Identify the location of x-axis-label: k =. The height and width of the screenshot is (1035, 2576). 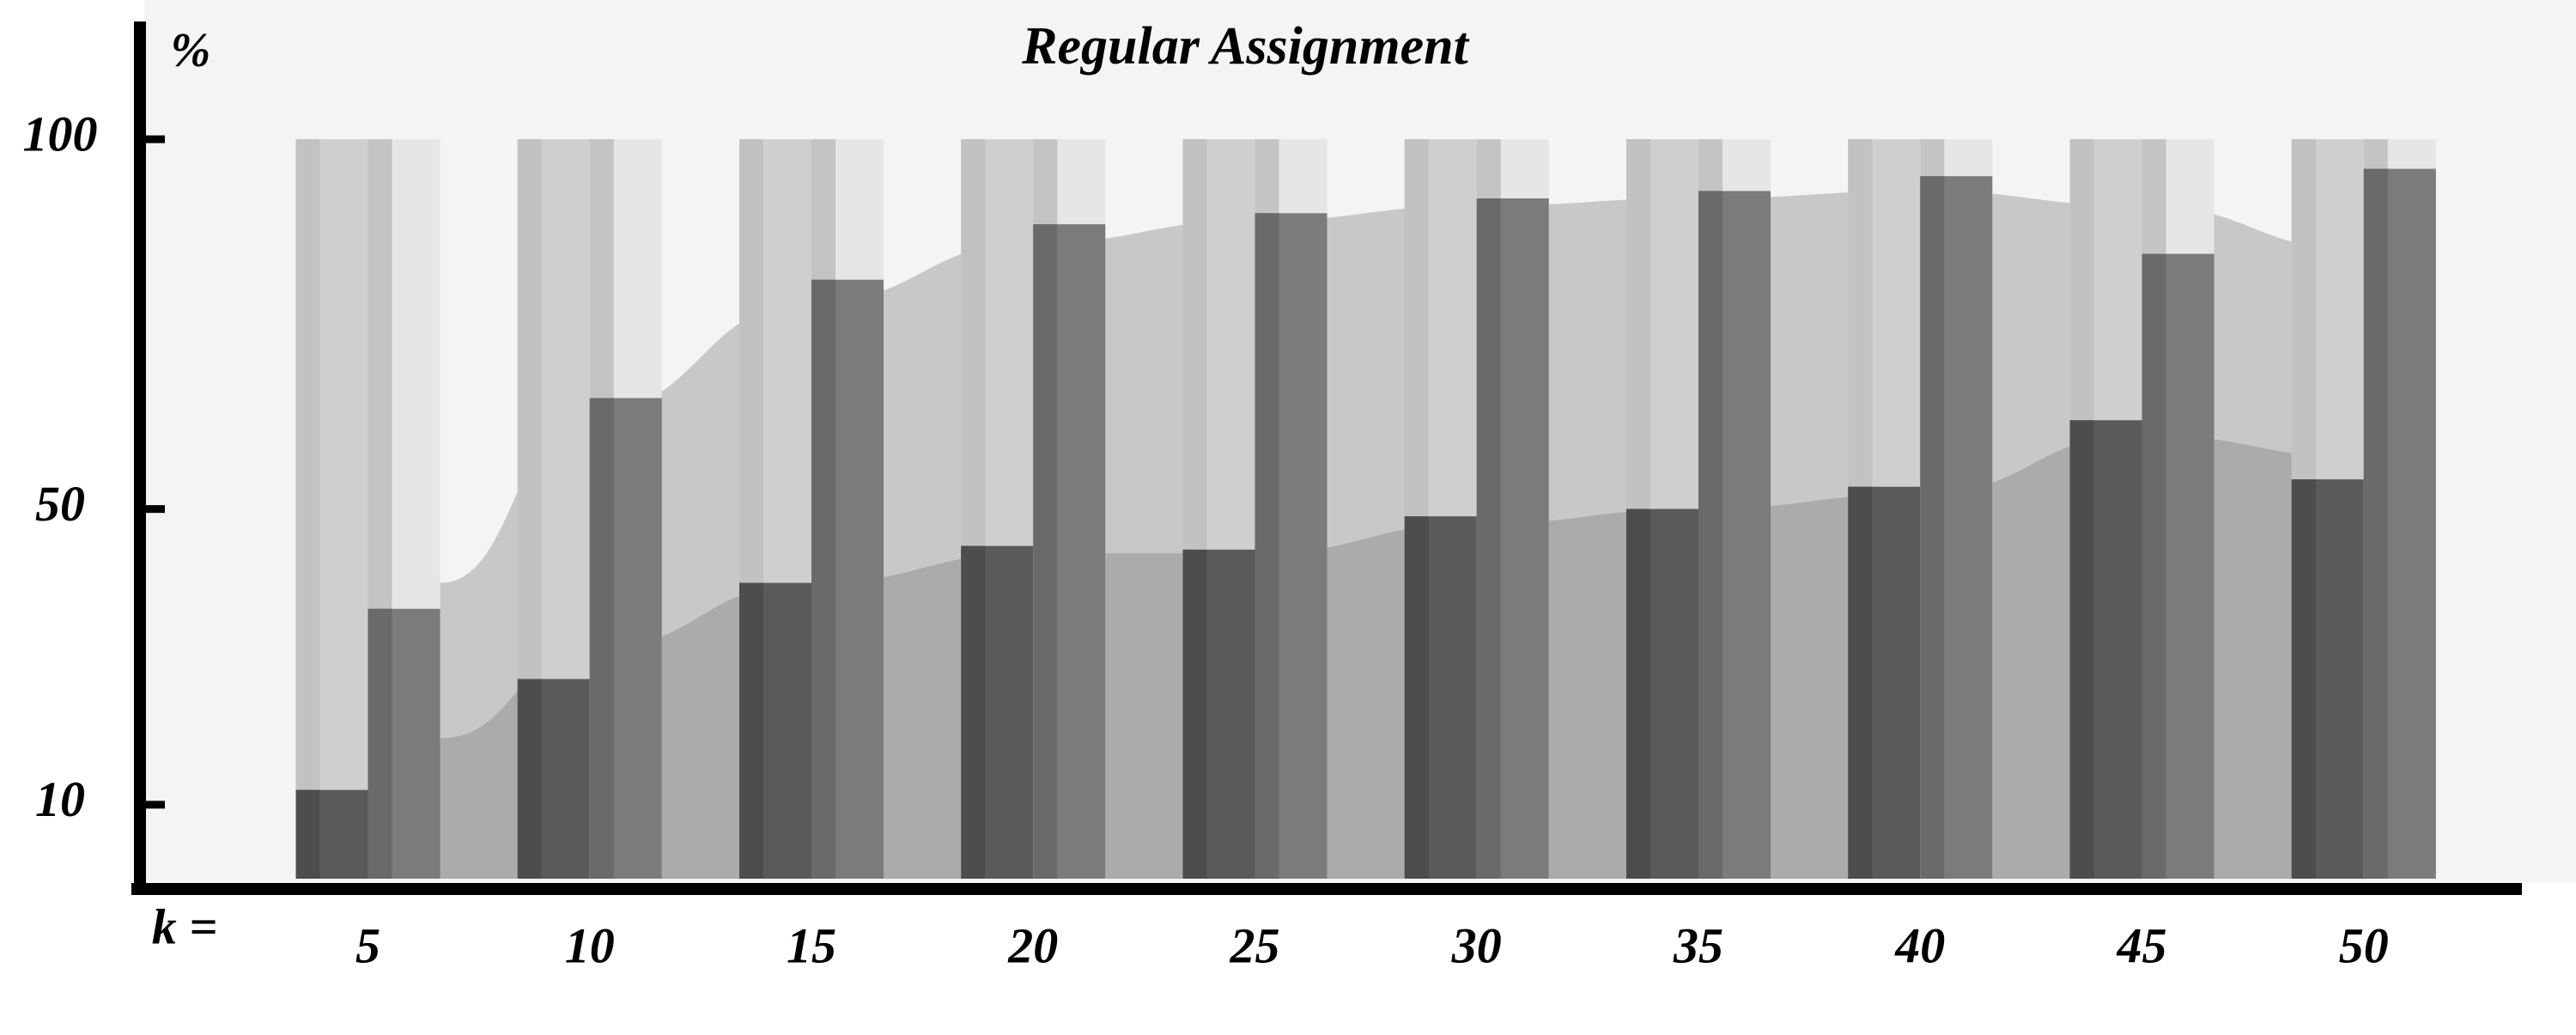
(185, 926).